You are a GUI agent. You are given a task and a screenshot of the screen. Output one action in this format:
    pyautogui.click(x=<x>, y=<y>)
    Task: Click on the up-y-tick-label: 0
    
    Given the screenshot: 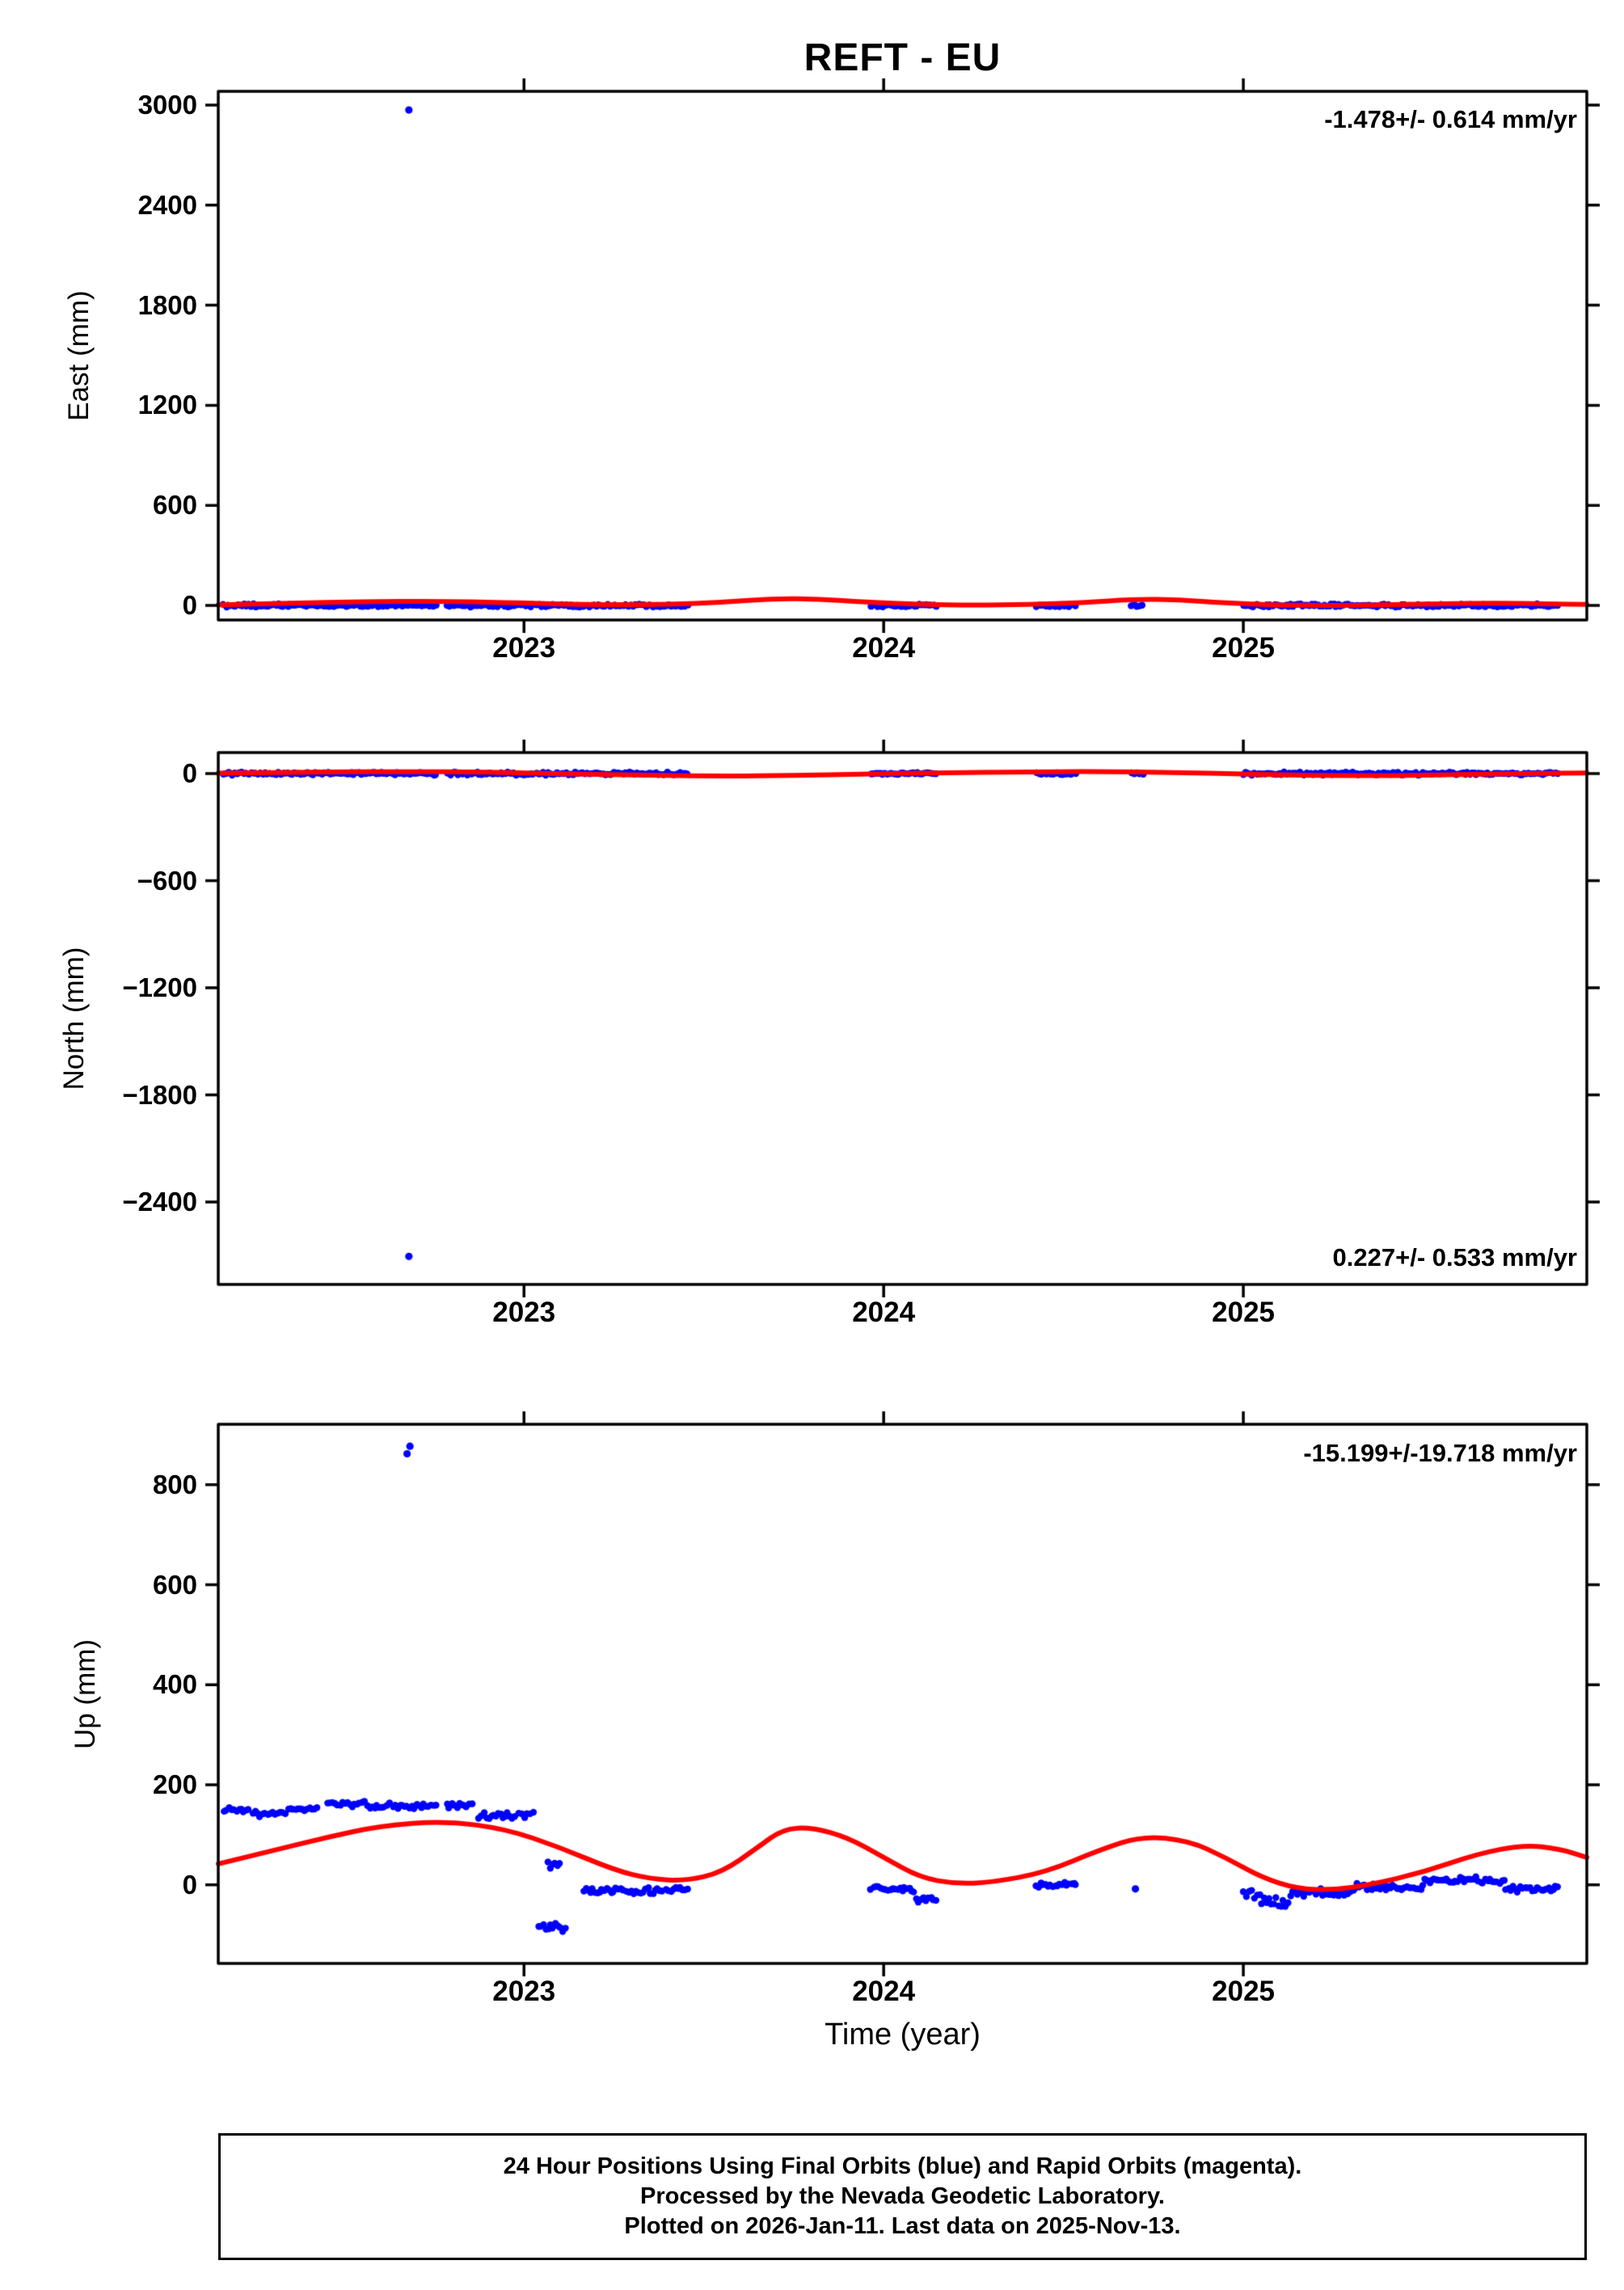 What is the action you would take?
    pyautogui.click(x=189, y=1884)
    